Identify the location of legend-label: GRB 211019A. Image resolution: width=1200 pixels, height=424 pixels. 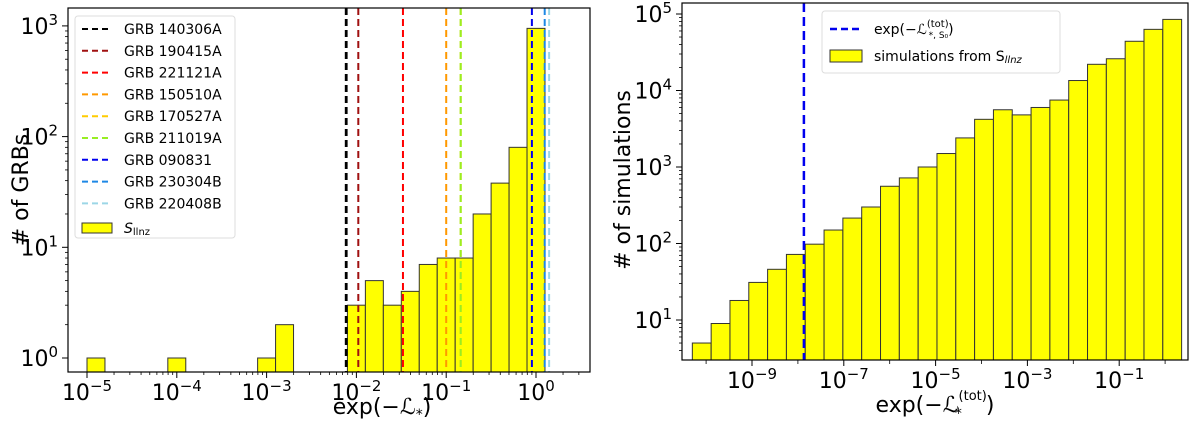
(173, 139).